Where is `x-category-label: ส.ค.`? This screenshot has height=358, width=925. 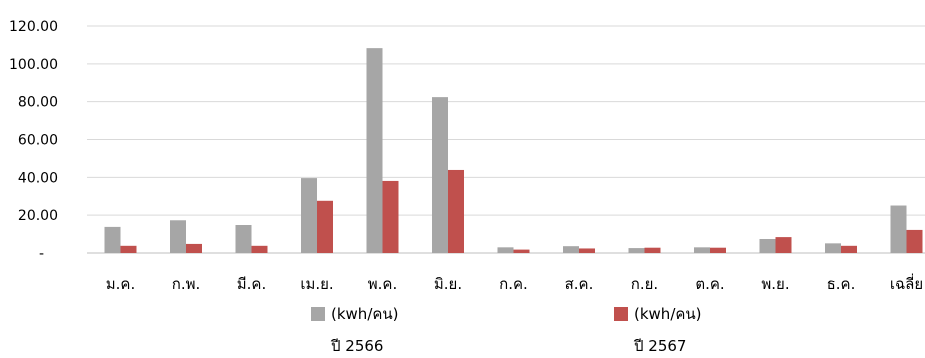 x-category-label: ส.ค. is located at coordinates (579, 284).